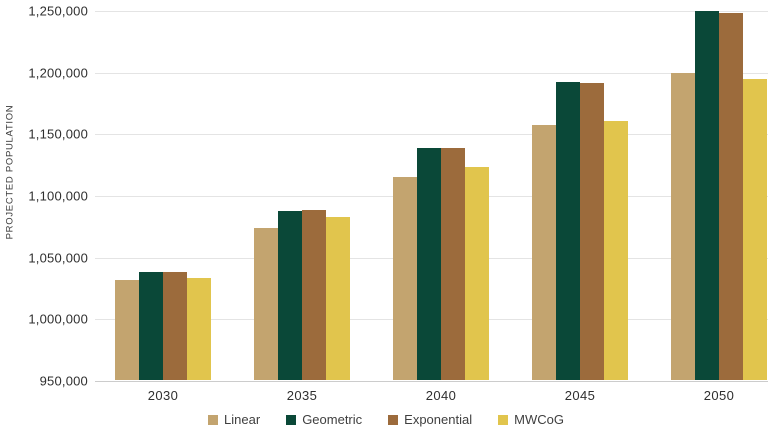 The image size is (772, 434). I want to click on legend-label: Geometric, so click(332, 419).